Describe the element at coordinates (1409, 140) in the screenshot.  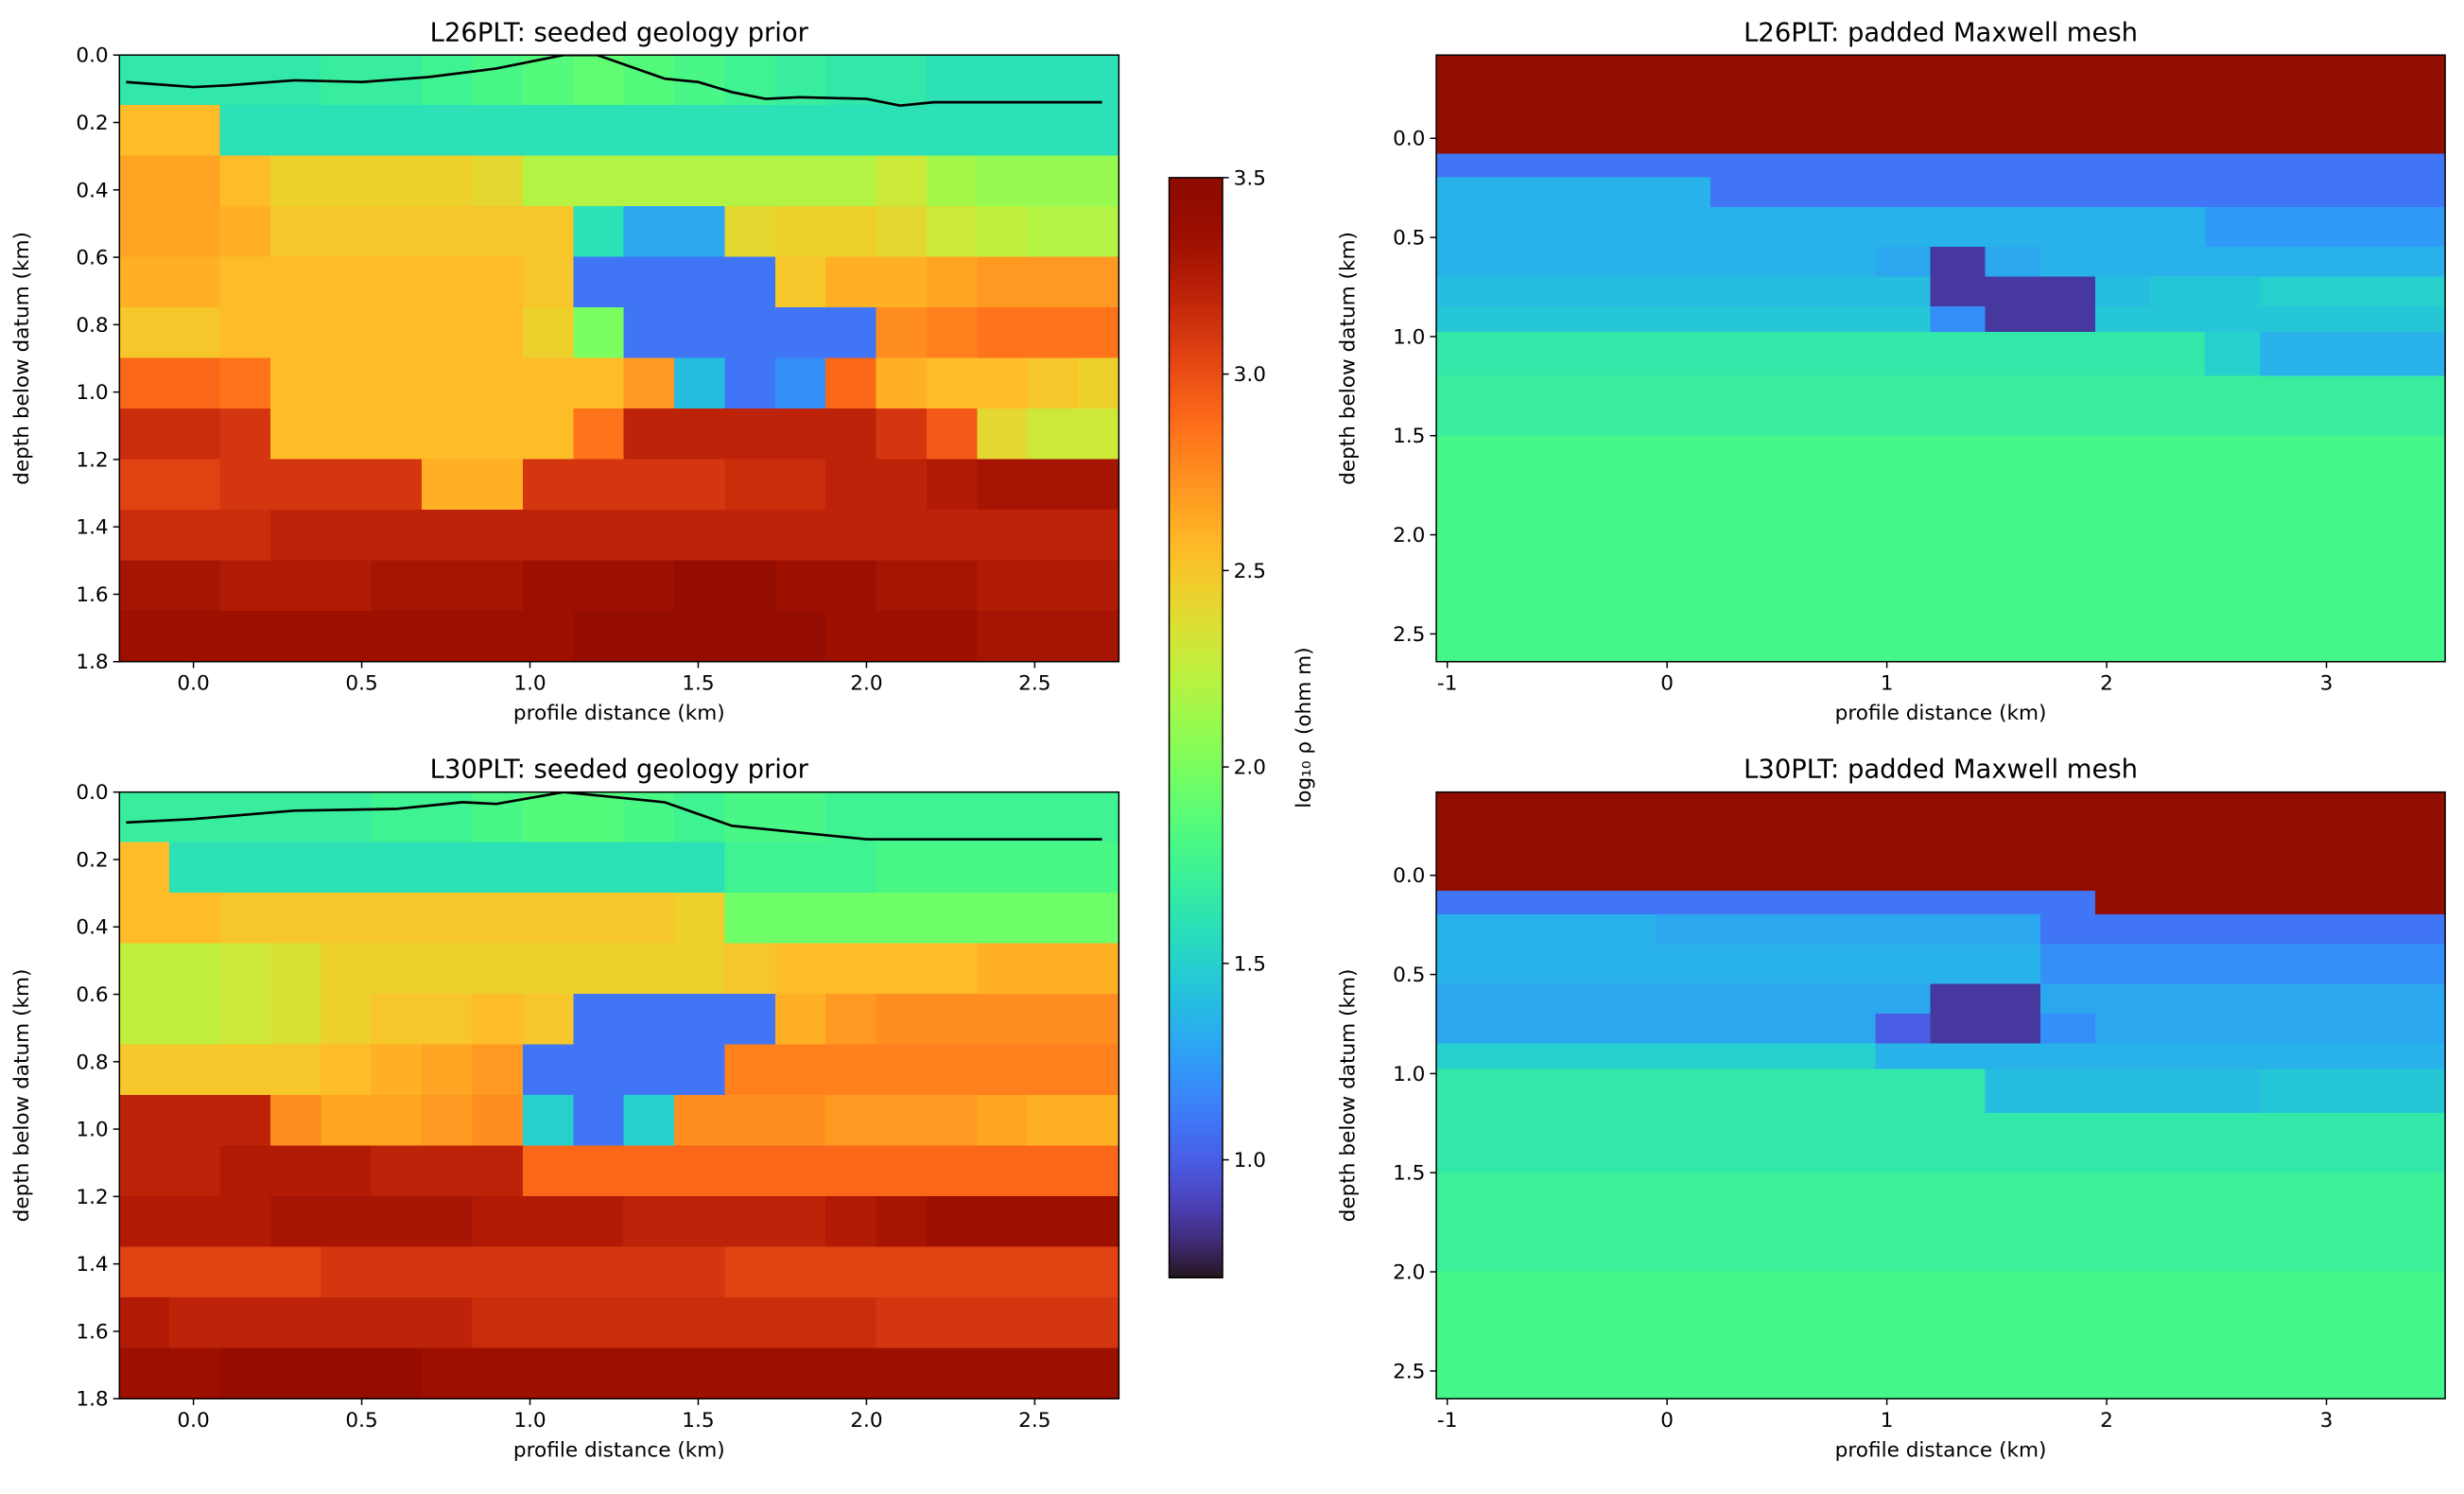
I see `y-tick-label: 0.0` at that location.